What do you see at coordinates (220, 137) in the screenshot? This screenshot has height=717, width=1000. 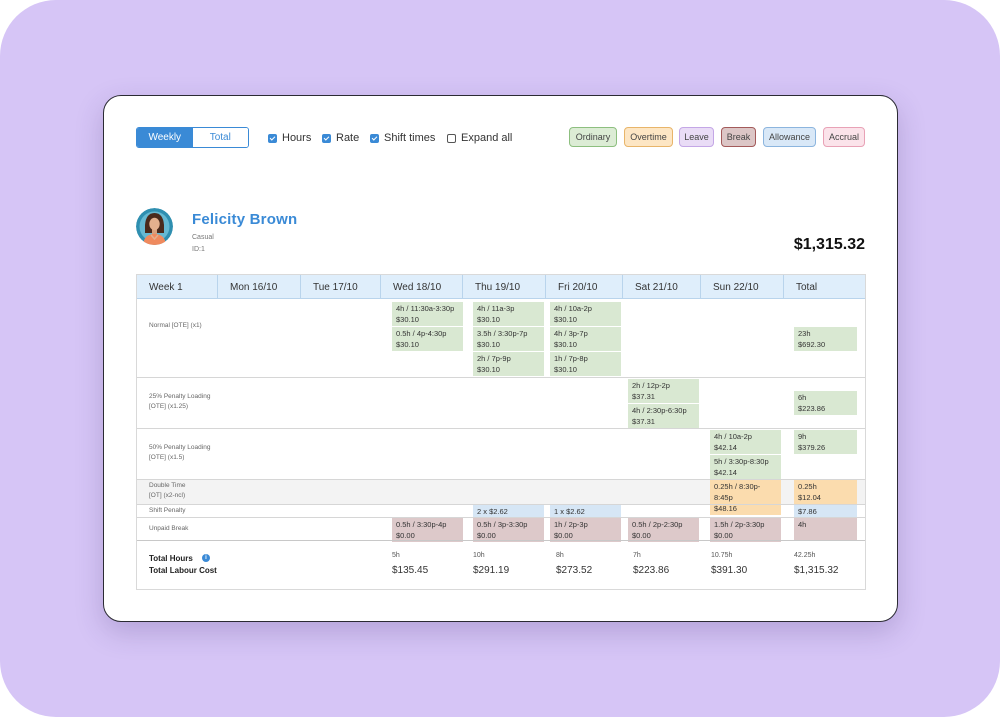 I see `total-tab: Total` at bounding box center [220, 137].